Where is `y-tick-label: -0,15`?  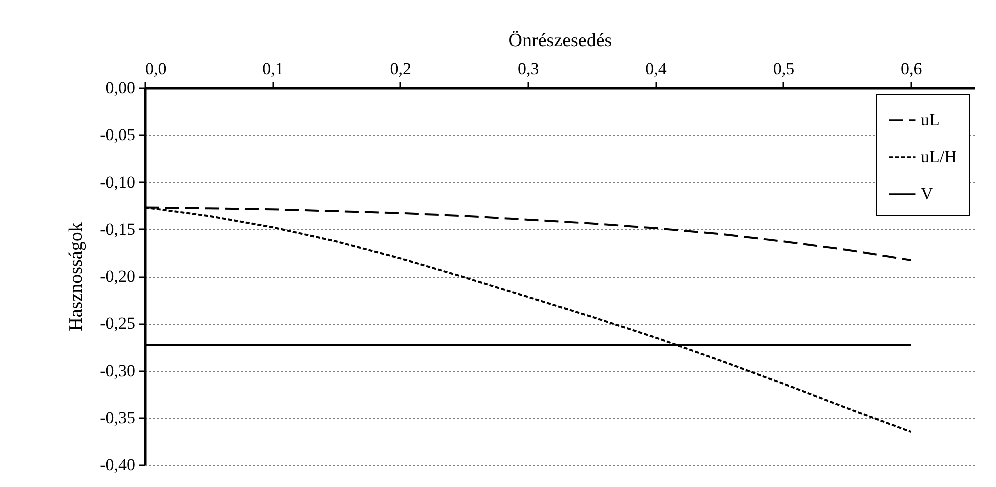 y-tick-label: -0,15 is located at coordinates (118, 229).